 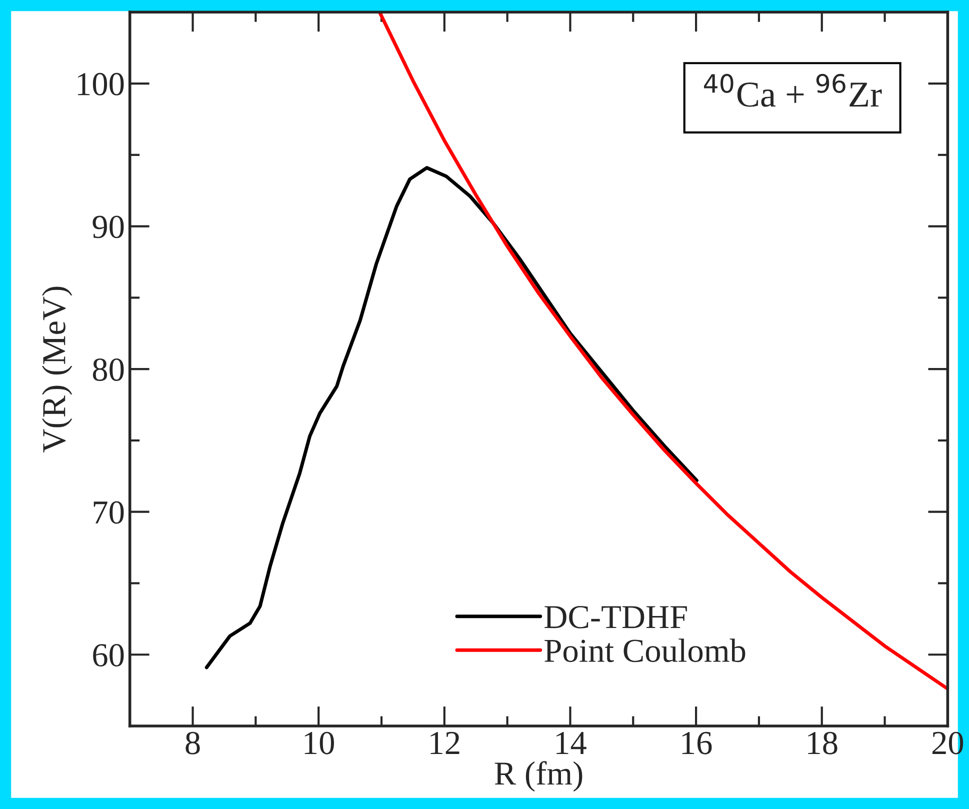 I want to click on legend-label: Point Coulomb, so click(x=645, y=650).